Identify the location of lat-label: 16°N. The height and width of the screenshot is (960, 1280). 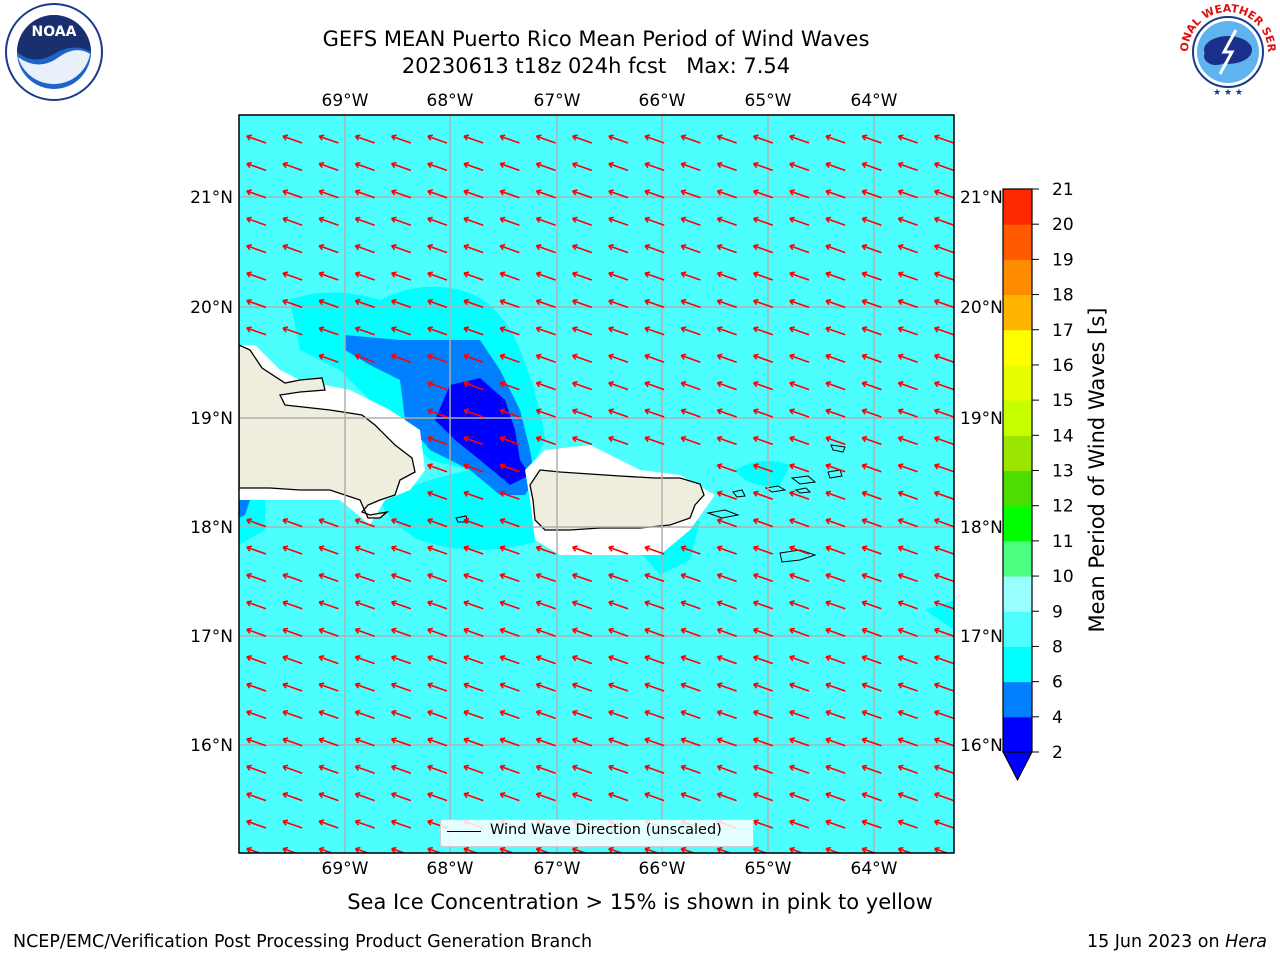
(211, 746).